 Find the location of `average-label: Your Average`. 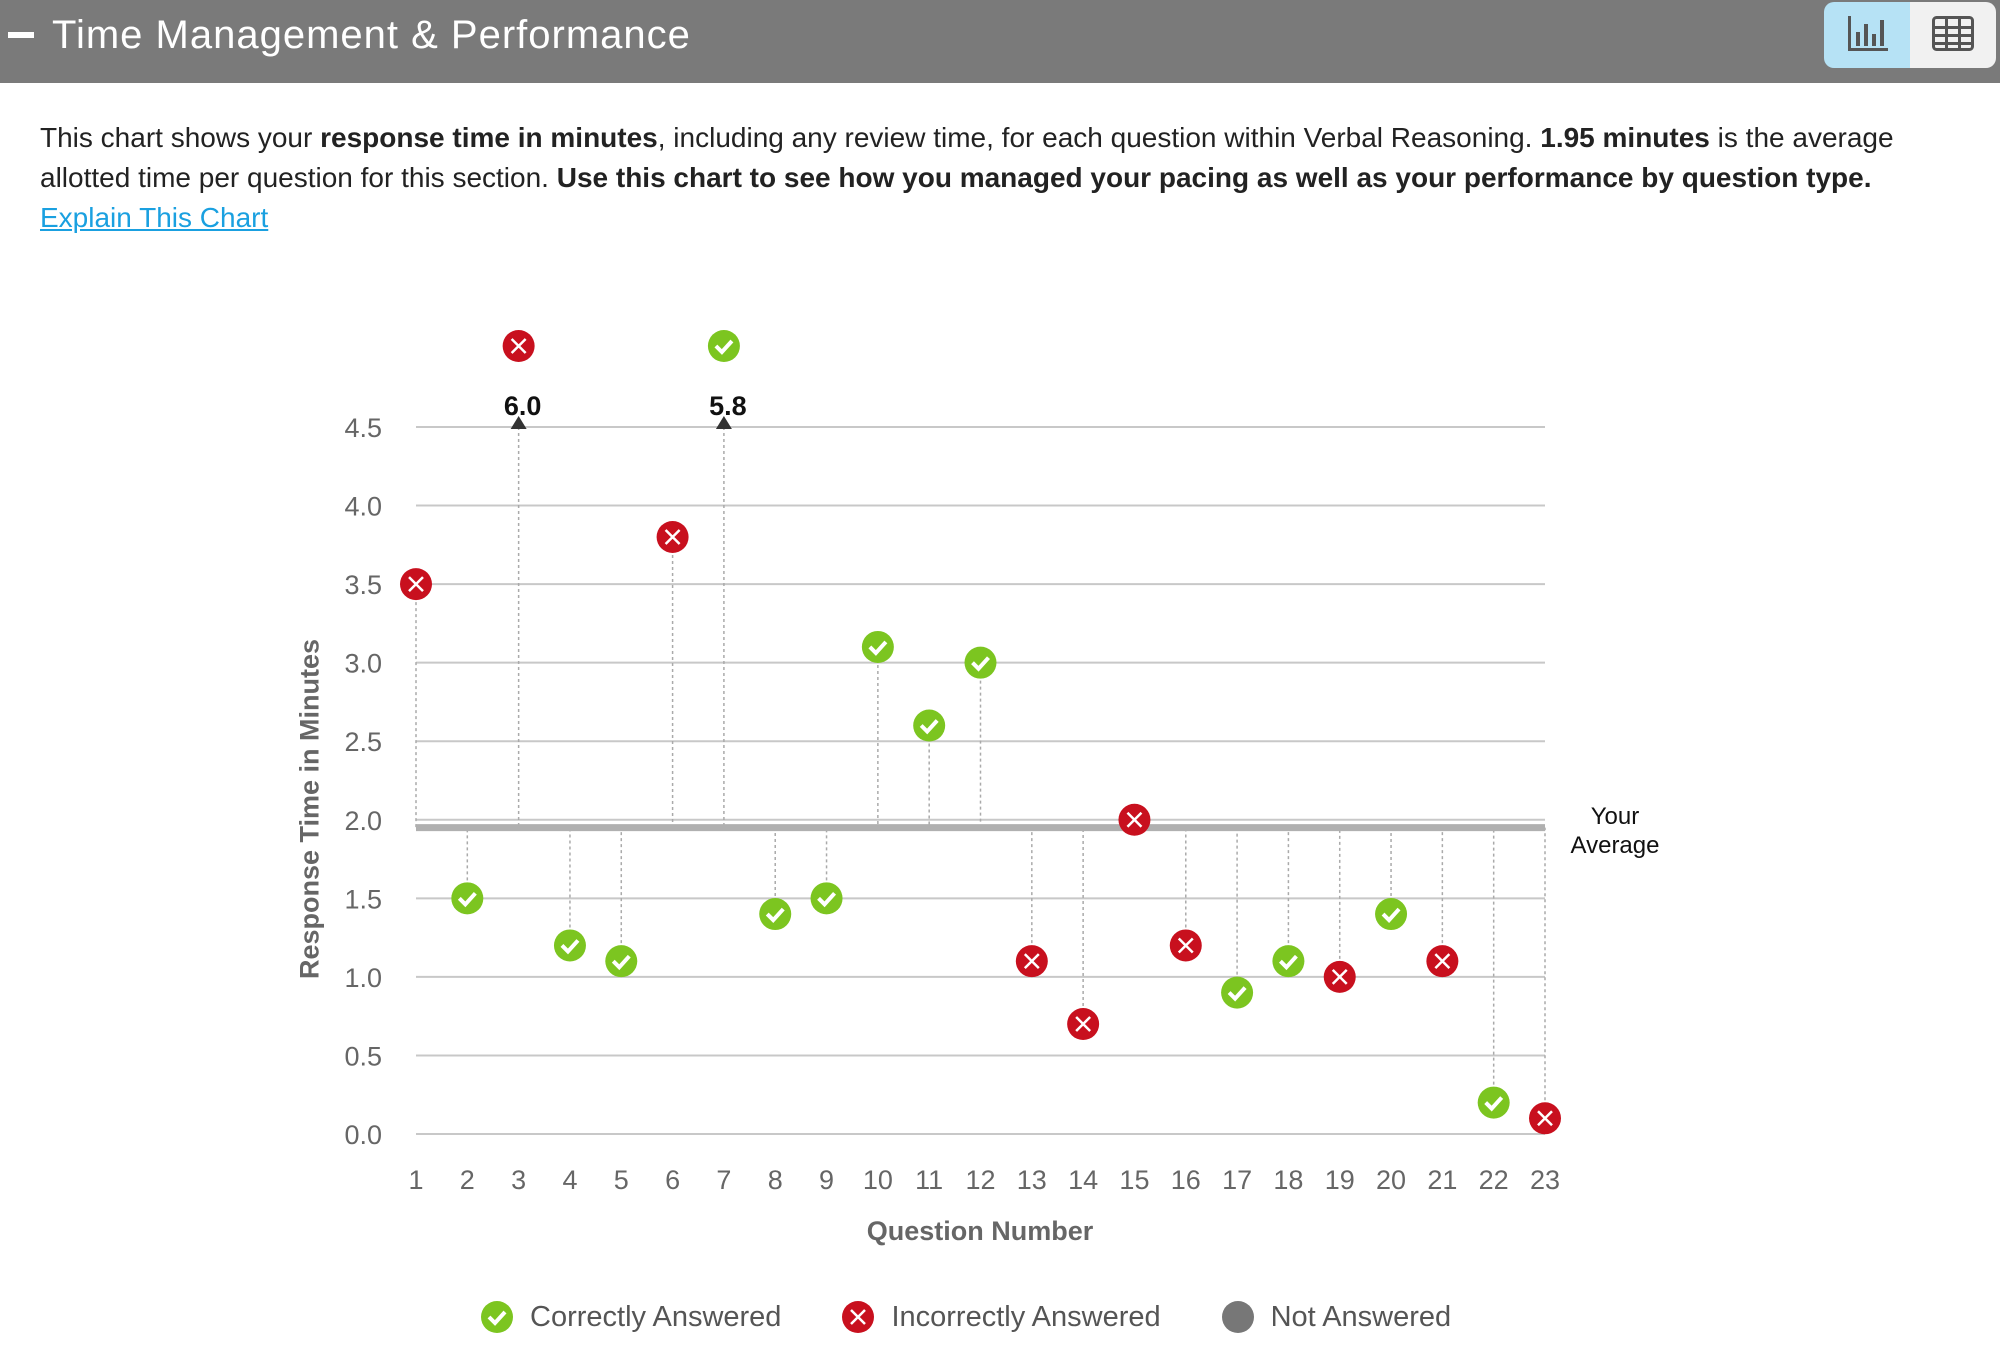

average-label: Your Average is located at coordinates (1615, 831).